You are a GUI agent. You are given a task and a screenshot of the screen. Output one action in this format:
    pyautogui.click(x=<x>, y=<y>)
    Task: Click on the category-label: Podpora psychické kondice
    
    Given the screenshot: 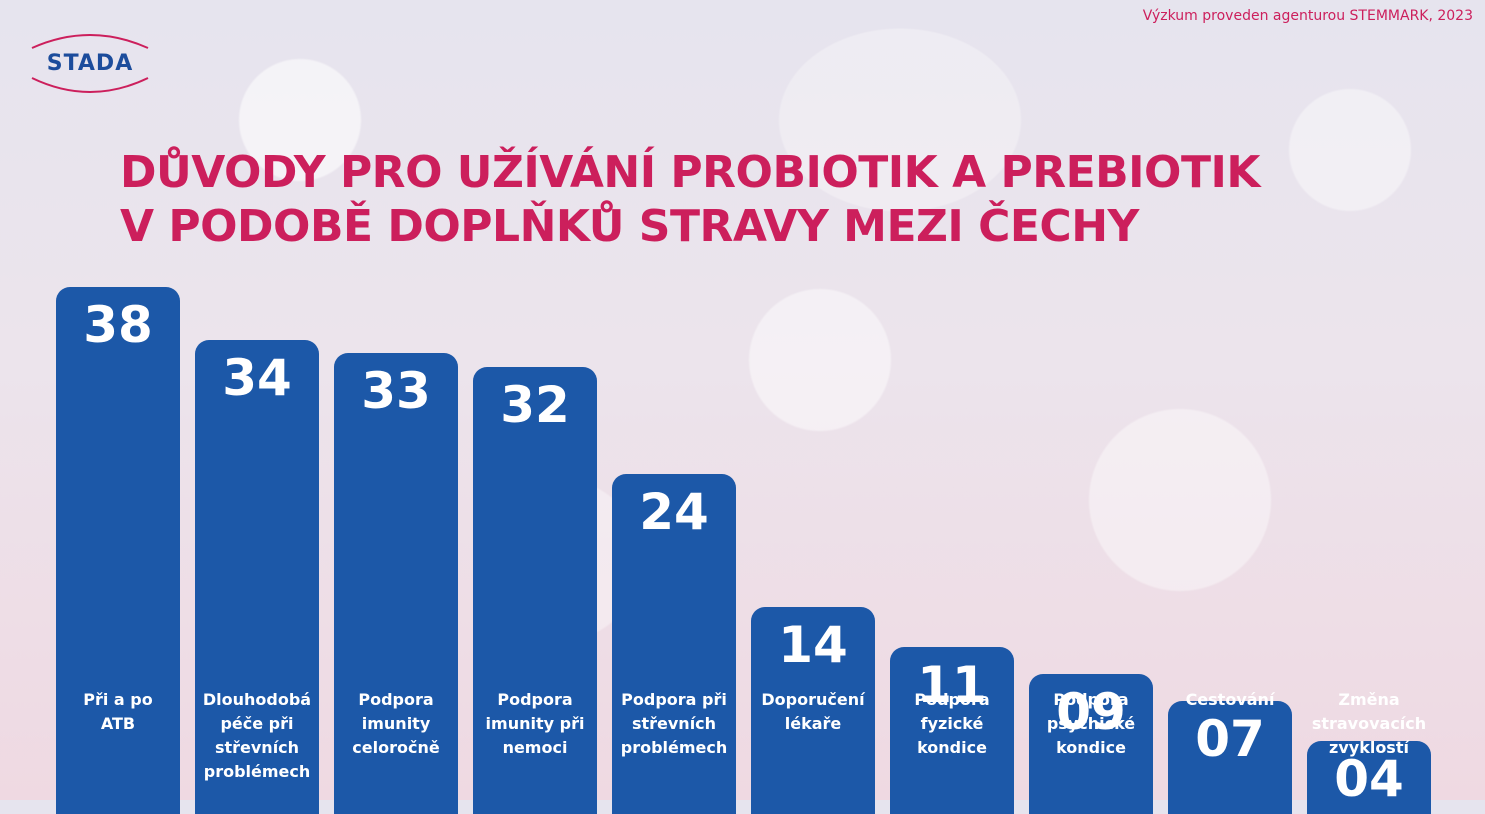 What is the action you would take?
    pyautogui.click(x=1091, y=724)
    